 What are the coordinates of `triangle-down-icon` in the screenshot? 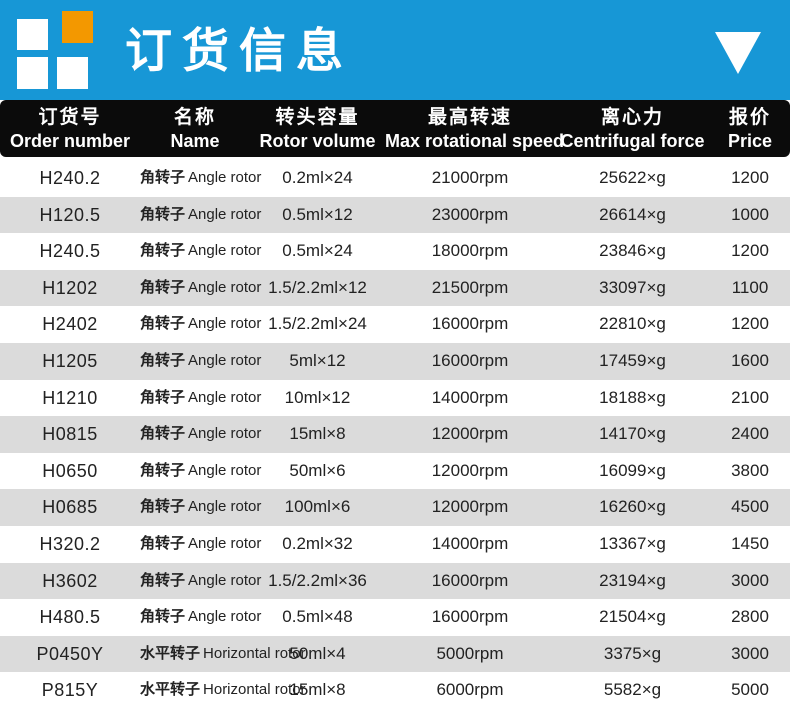 It's located at (738, 53).